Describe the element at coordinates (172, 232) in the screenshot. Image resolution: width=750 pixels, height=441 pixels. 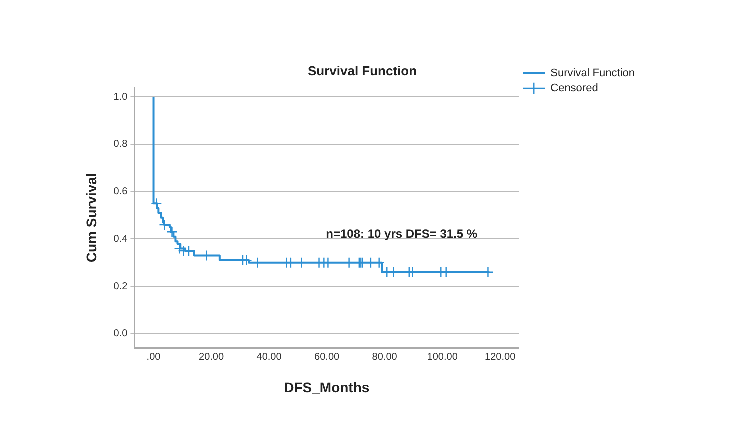
I see `point` at that location.